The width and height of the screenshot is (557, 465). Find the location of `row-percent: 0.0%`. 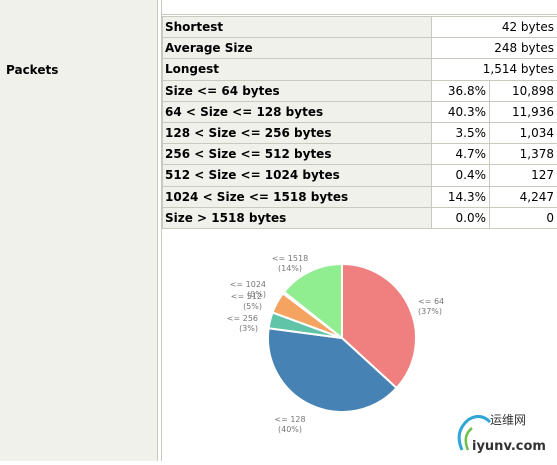

row-percent: 0.0% is located at coordinates (461, 217).